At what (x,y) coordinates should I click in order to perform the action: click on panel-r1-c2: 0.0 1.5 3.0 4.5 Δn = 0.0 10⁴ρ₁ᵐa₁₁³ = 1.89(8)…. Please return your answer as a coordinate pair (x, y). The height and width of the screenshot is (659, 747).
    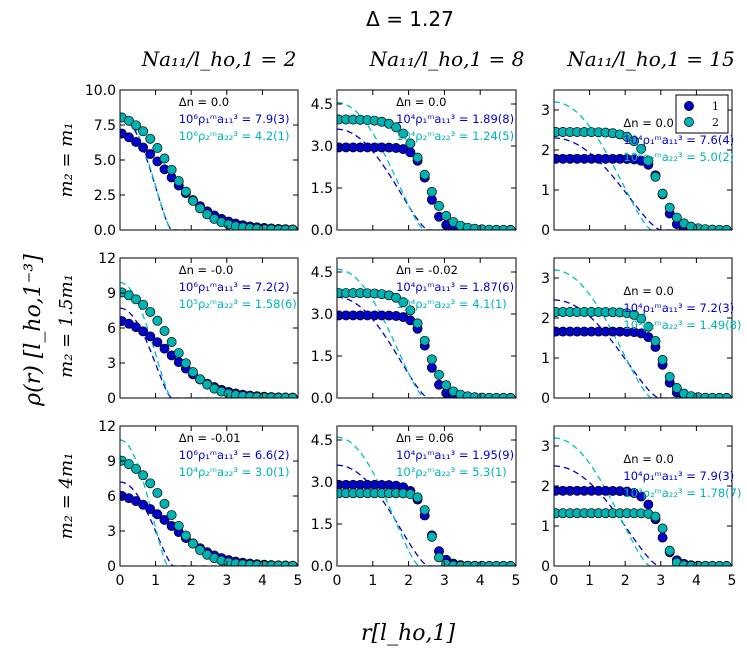
    Looking at the image, I should click on (414, 164).